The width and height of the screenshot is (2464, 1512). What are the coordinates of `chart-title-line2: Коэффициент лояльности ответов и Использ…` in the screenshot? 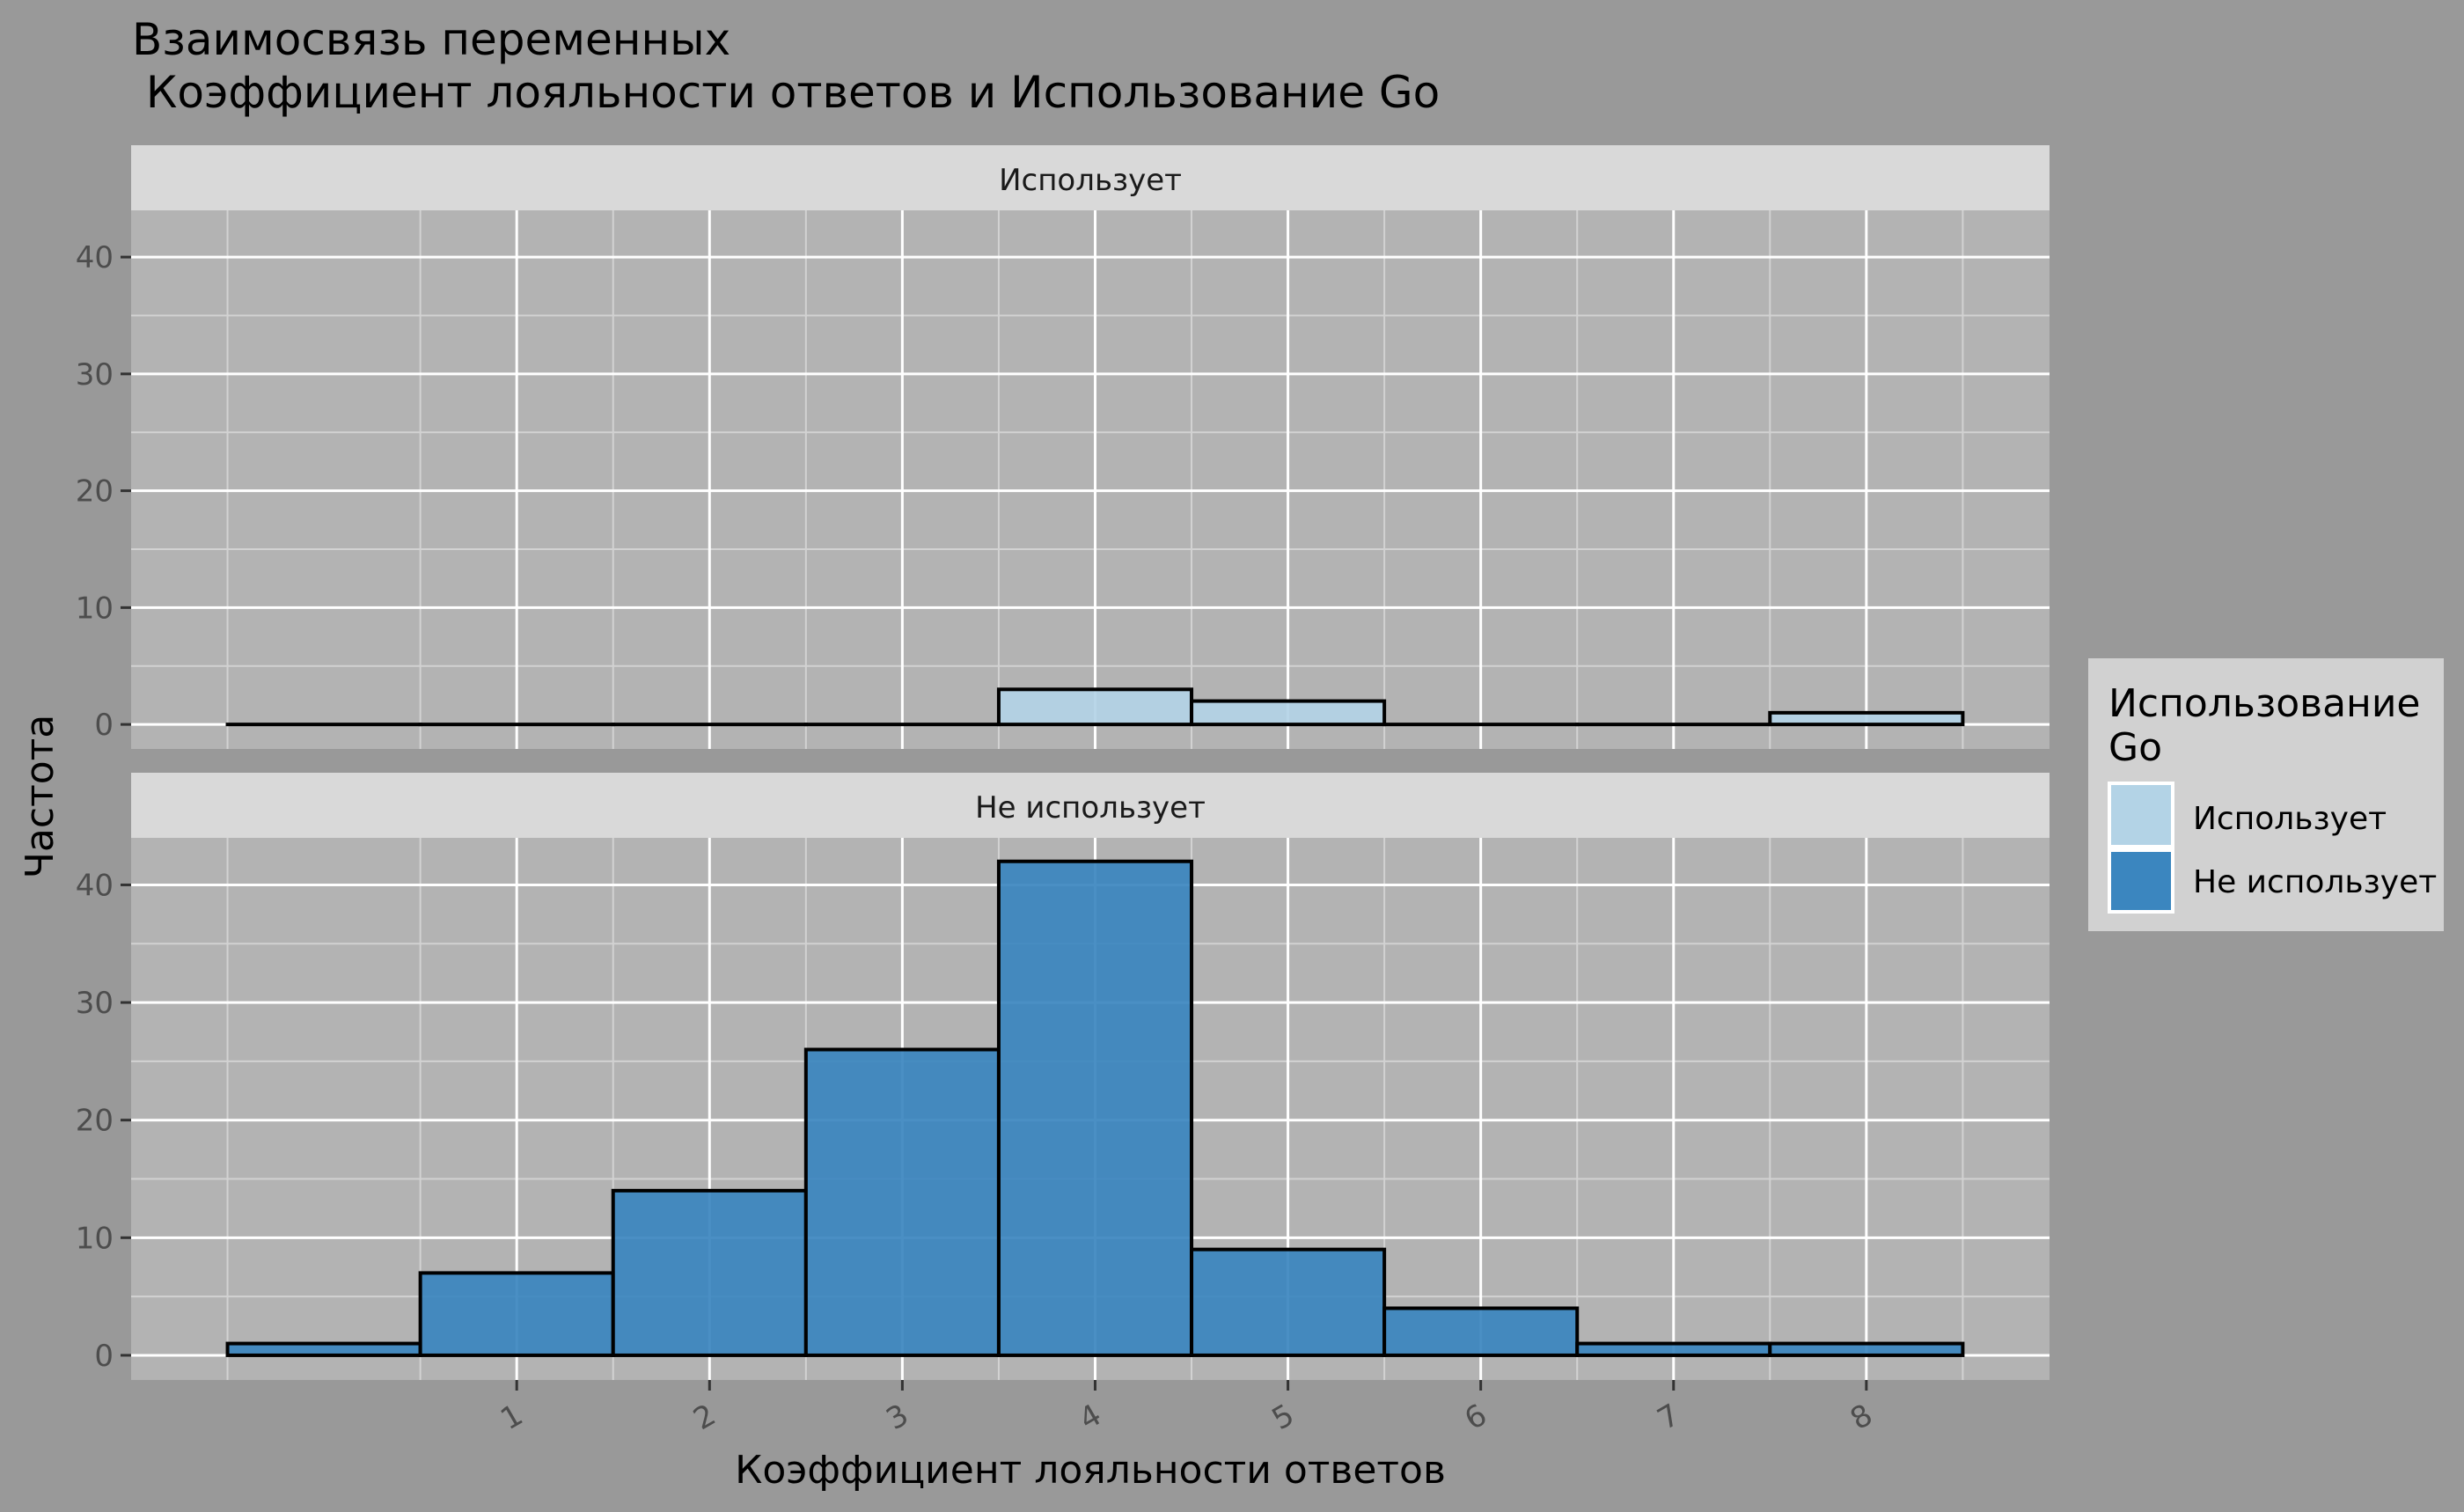 It's located at (786, 92).